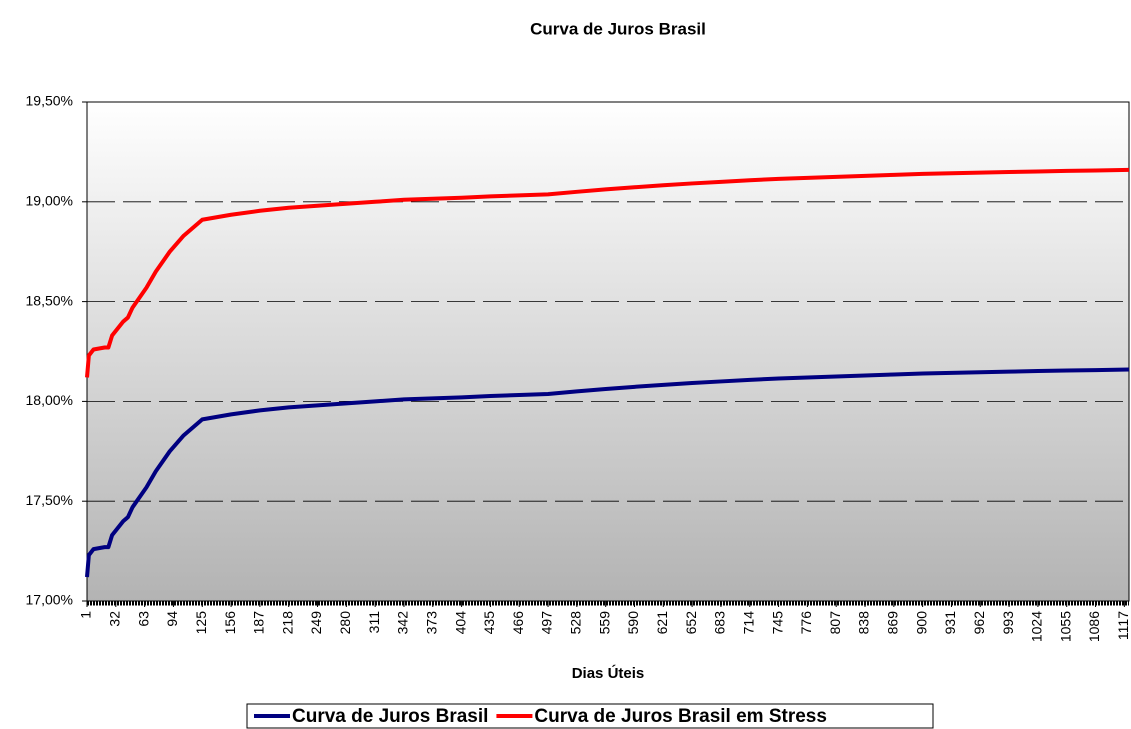 This screenshot has height=729, width=1131. What do you see at coordinates (518, 623) in the screenshot?
I see `x-tick-label: 466` at bounding box center [518, 623].